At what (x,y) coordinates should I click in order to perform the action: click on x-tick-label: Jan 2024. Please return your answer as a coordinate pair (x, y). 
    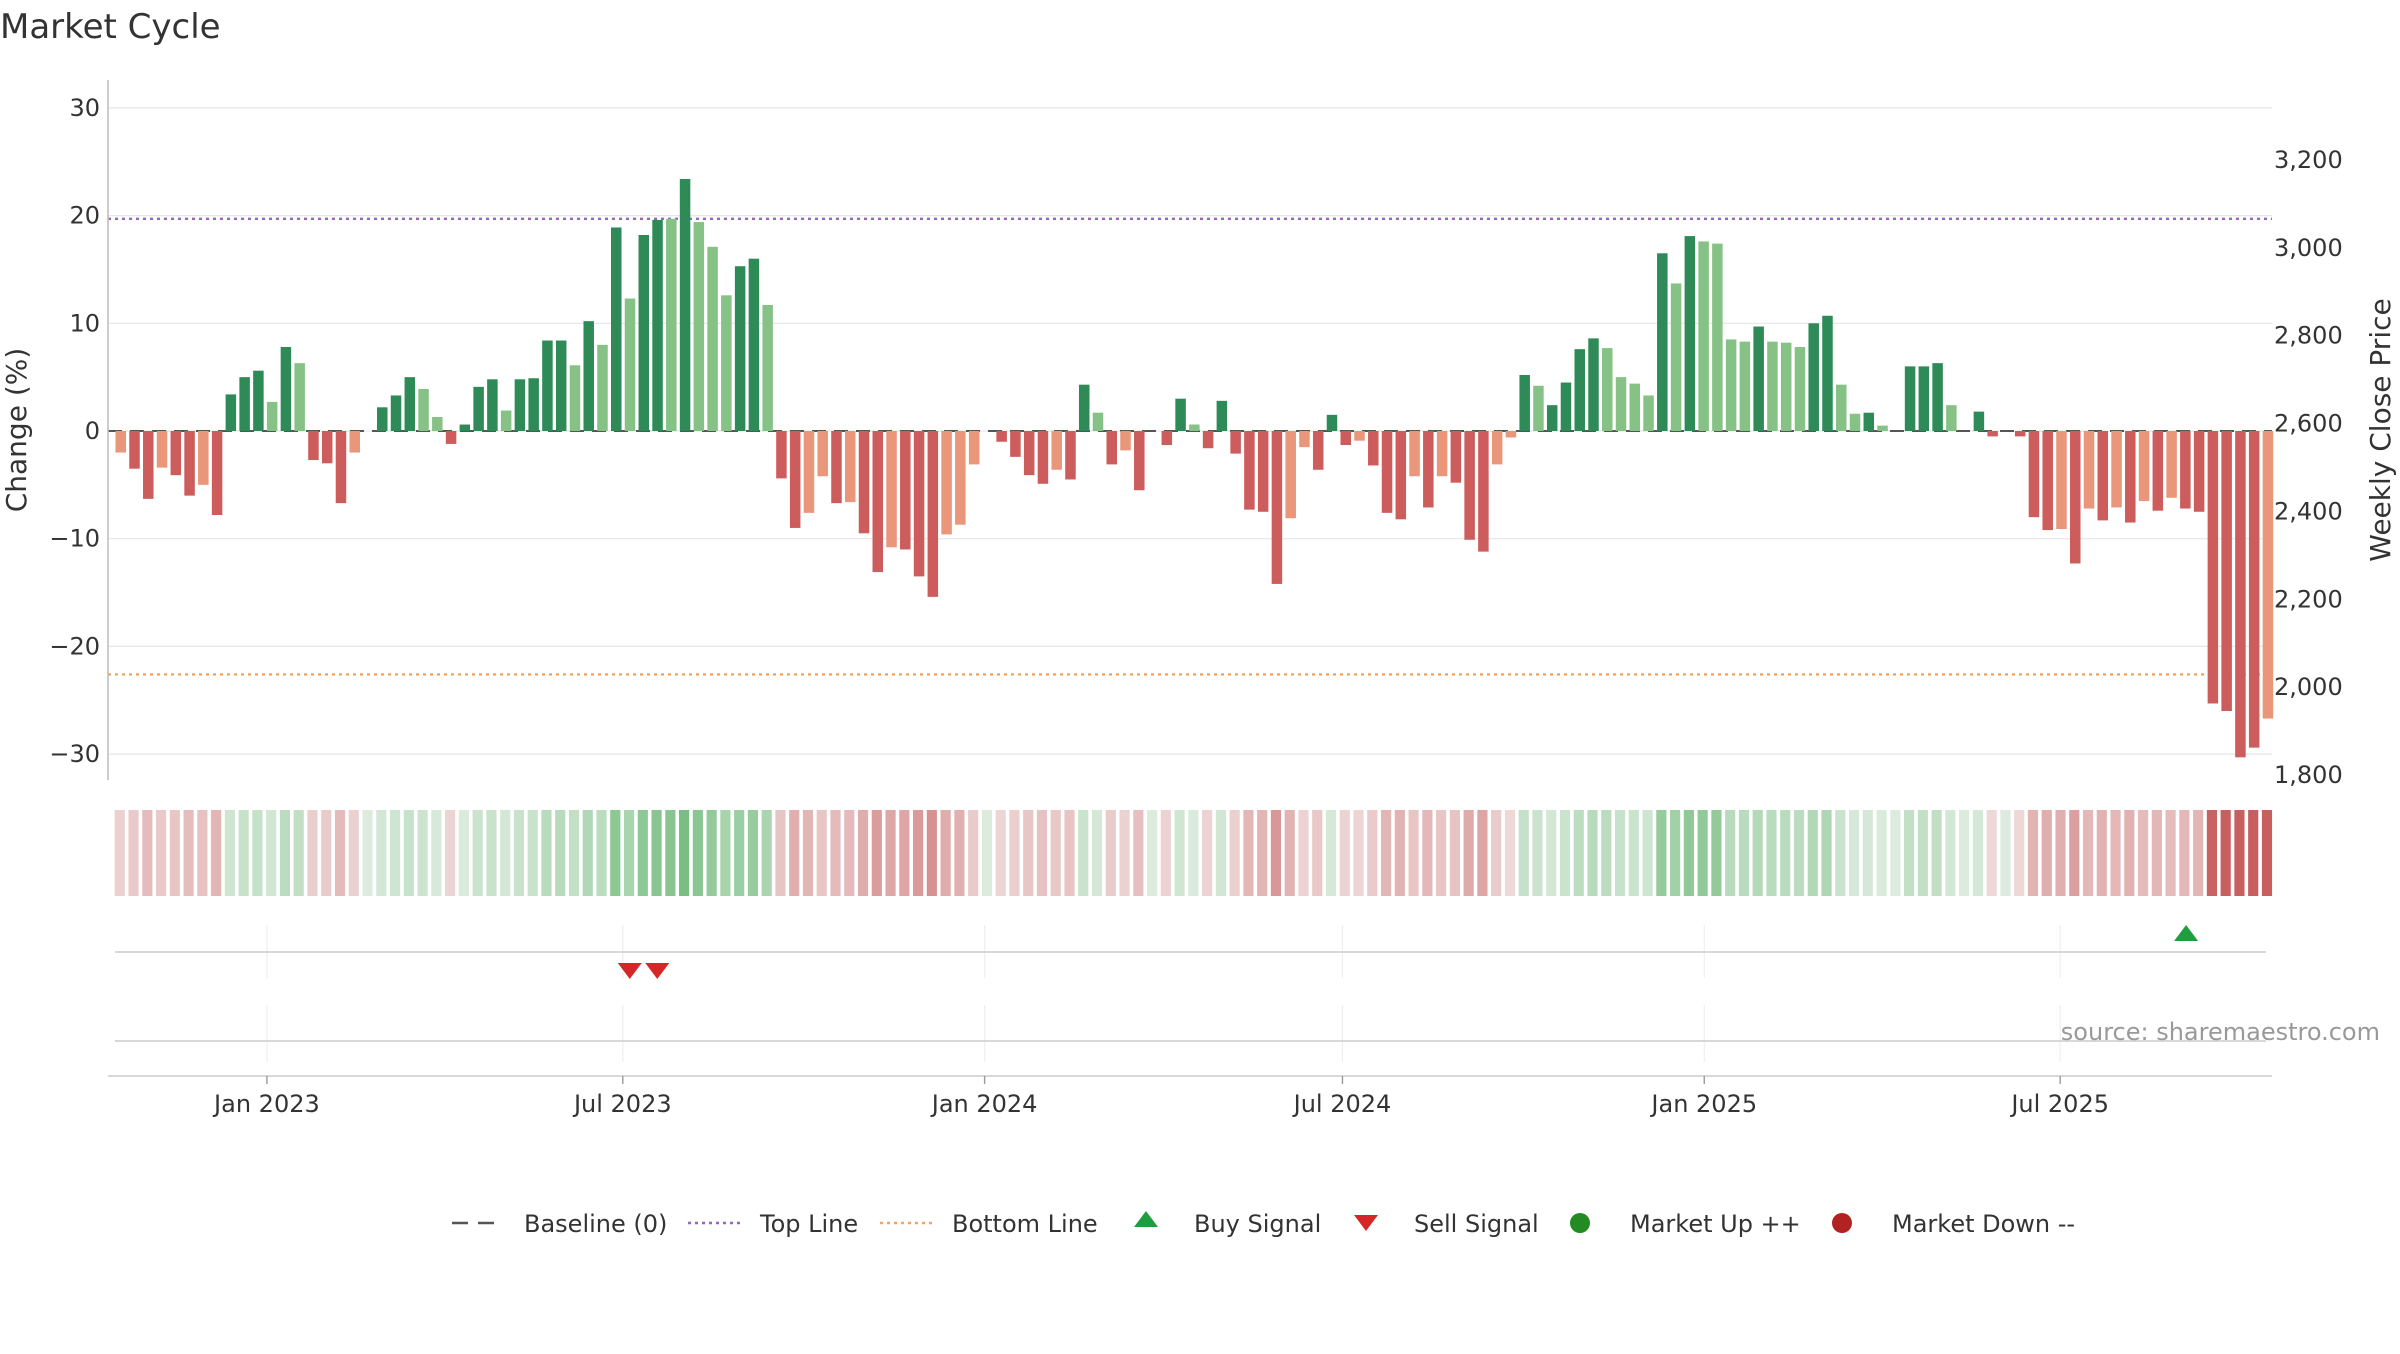
    Looking at the image, I should click on (984, 1104).